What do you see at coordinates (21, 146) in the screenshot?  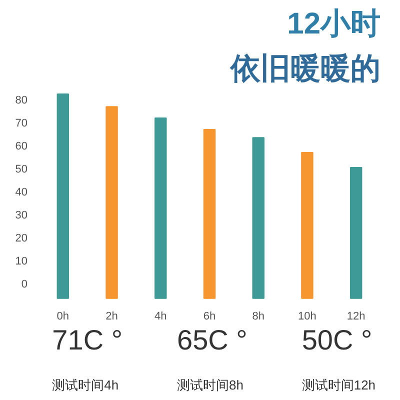 I see `y-tick-label: 60` at bounding box center [21, 146].